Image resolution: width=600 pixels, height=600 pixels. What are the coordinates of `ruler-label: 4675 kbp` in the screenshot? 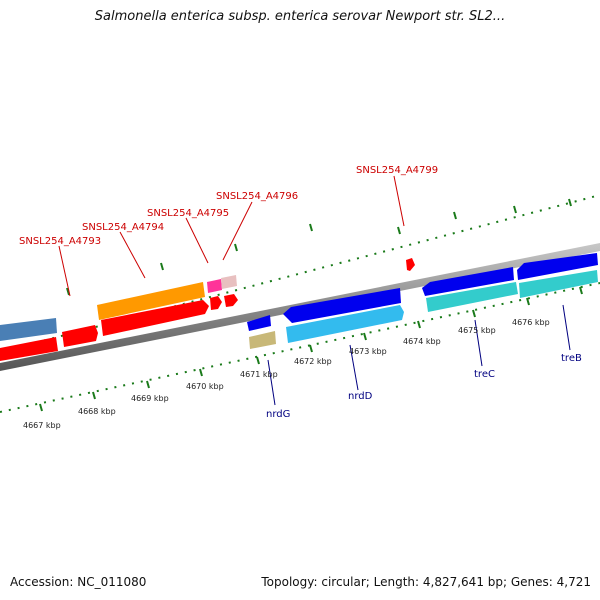 It's located at (477, 330).